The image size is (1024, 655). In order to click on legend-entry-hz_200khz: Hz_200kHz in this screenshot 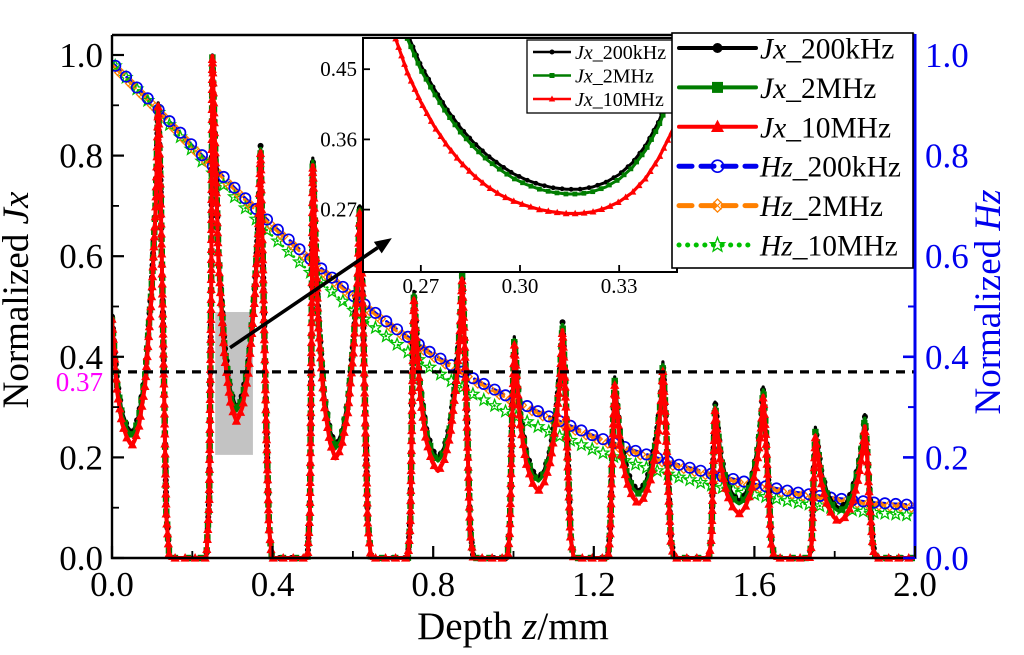, I will do `click(788, 168)`.